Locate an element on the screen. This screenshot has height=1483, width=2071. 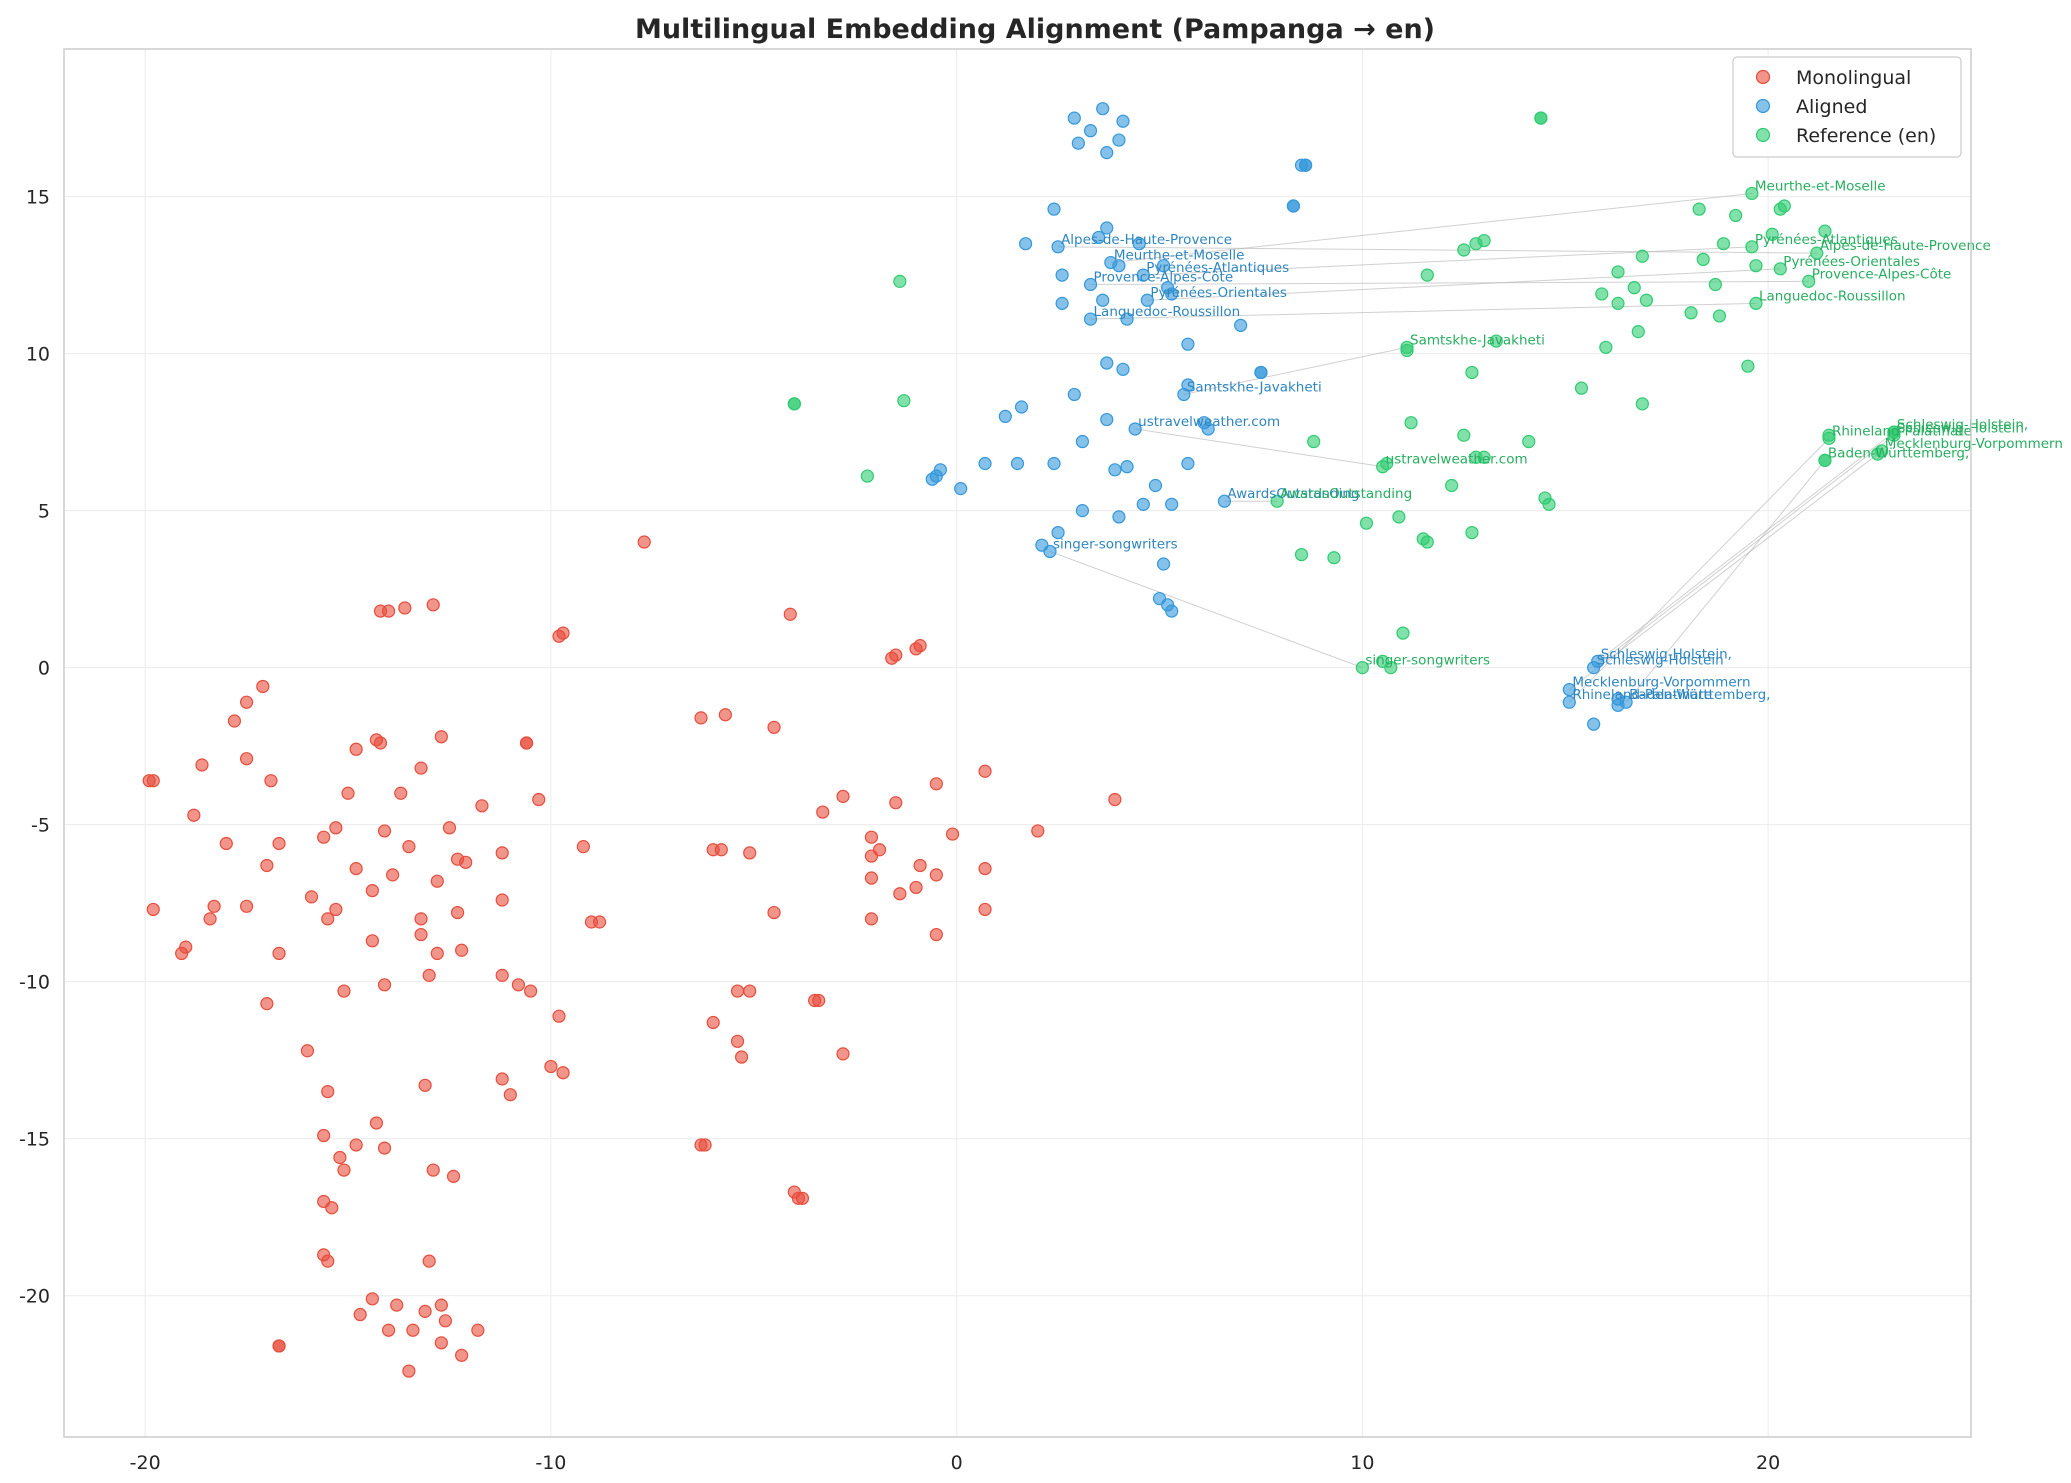
legend-label: Reference (en) is located at coordinates (1866, 136).